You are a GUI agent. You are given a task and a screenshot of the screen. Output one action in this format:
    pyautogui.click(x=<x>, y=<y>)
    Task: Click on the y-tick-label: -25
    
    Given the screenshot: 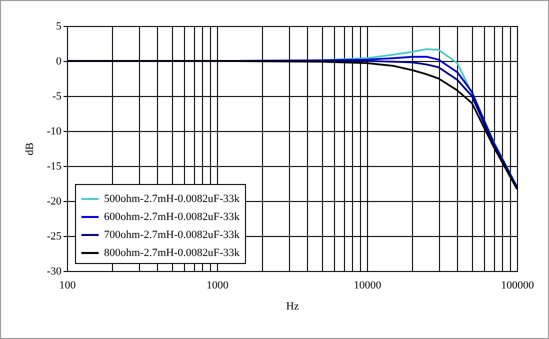 What is the action you would take?
    pyautogui.click(x=54, y=236)
    